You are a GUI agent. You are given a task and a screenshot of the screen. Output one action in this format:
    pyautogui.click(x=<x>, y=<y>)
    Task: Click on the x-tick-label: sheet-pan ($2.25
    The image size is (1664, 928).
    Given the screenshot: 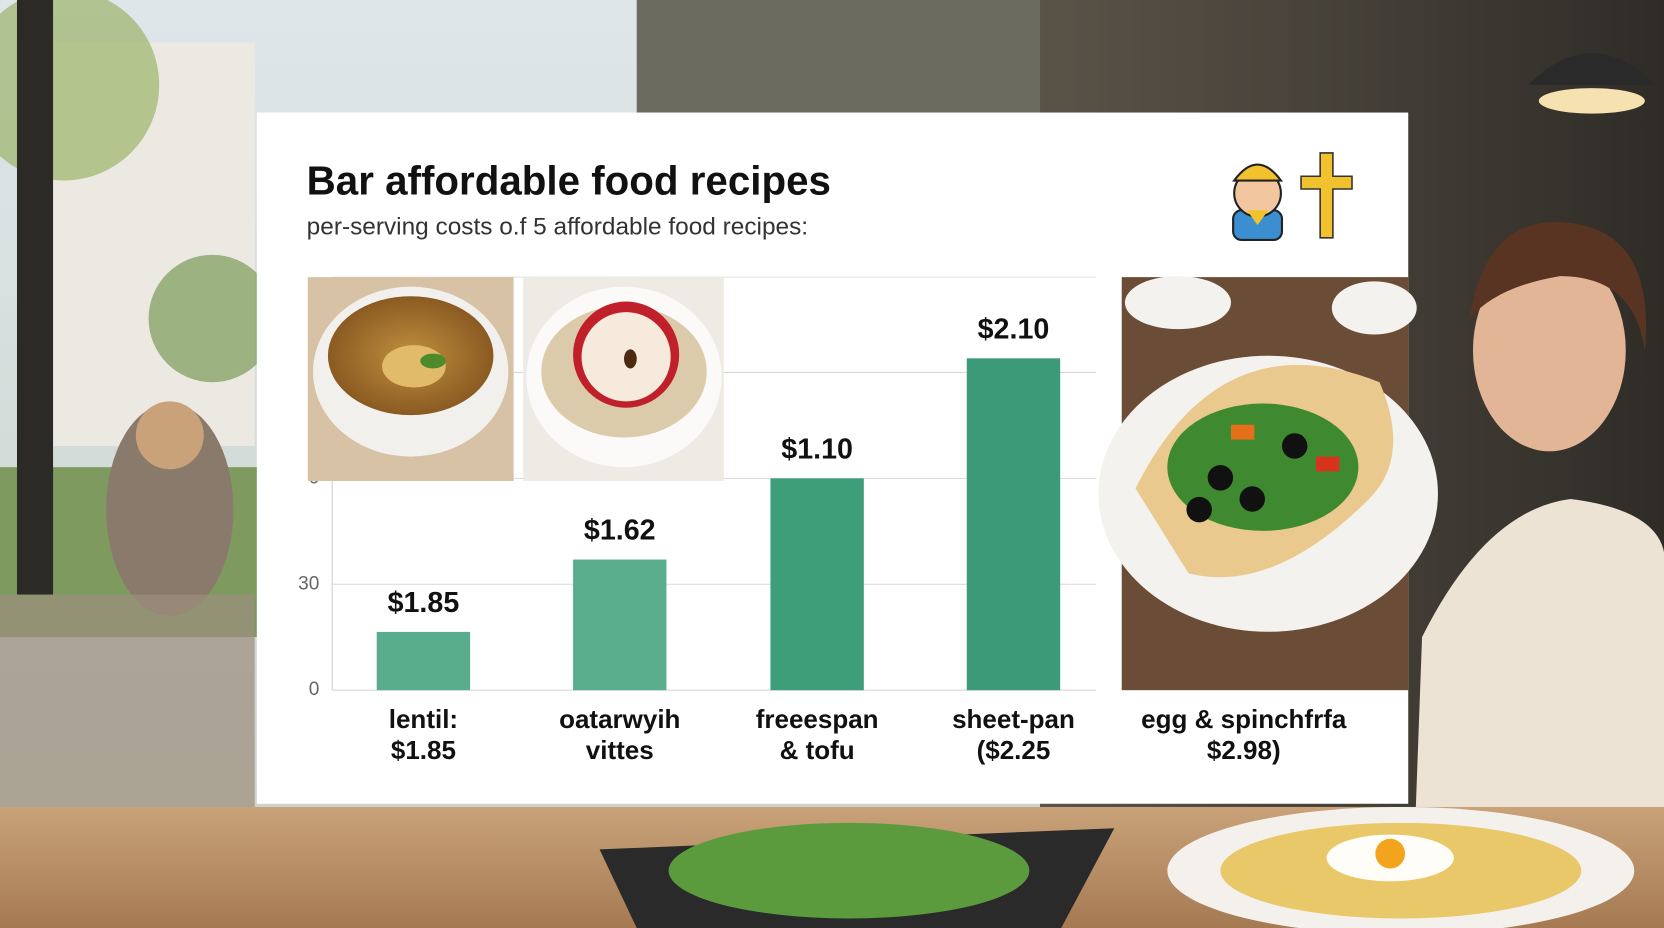 What is the action you would take?
    pyautogui.click(x=1013, y=734)
    